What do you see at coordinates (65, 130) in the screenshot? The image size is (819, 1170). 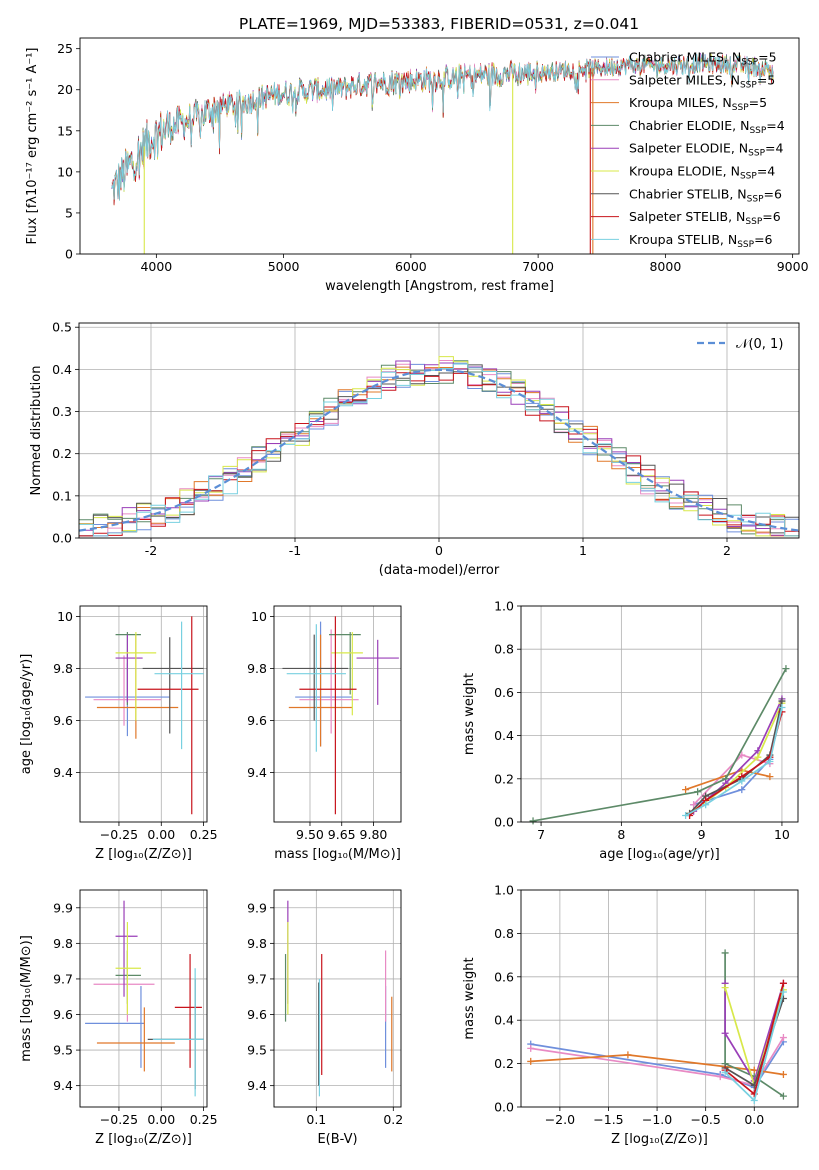 I see `y-tick-label: 15` at bounding box center [65, 130].